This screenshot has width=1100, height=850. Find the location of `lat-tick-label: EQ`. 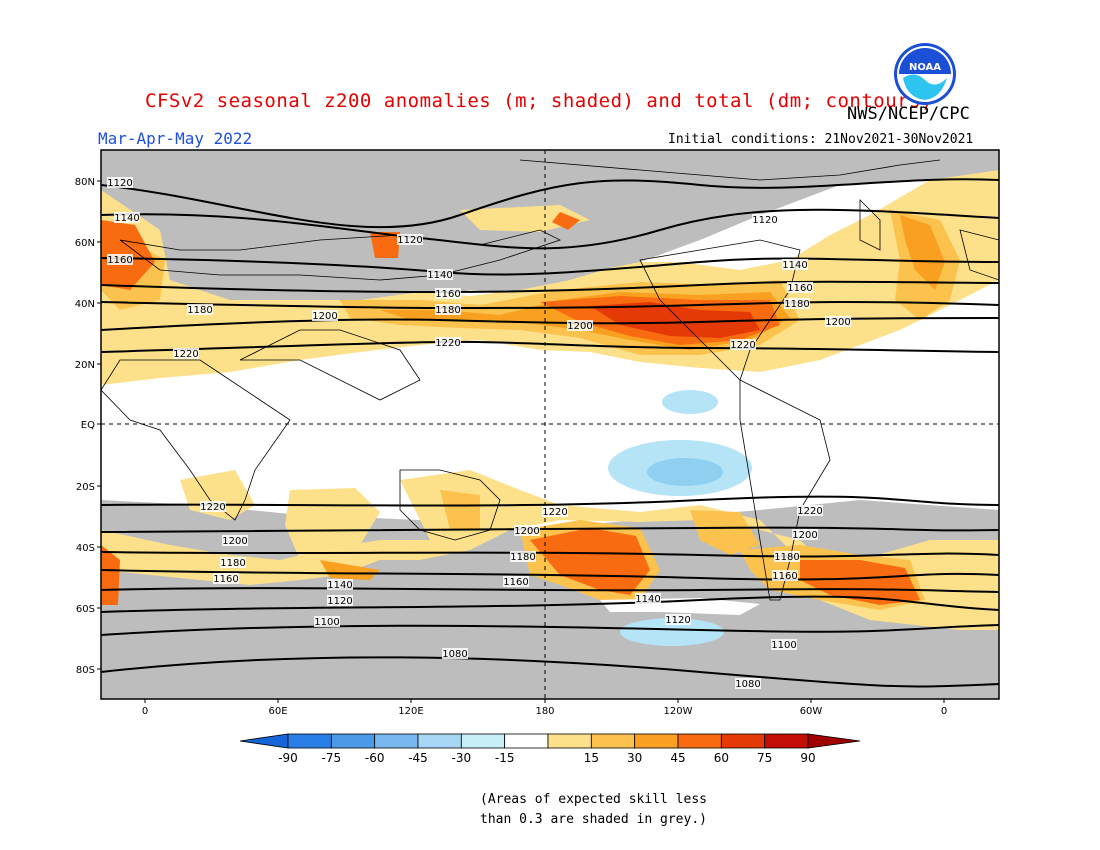

lat-tick-label: EQ is located at coordinates (88, 425).